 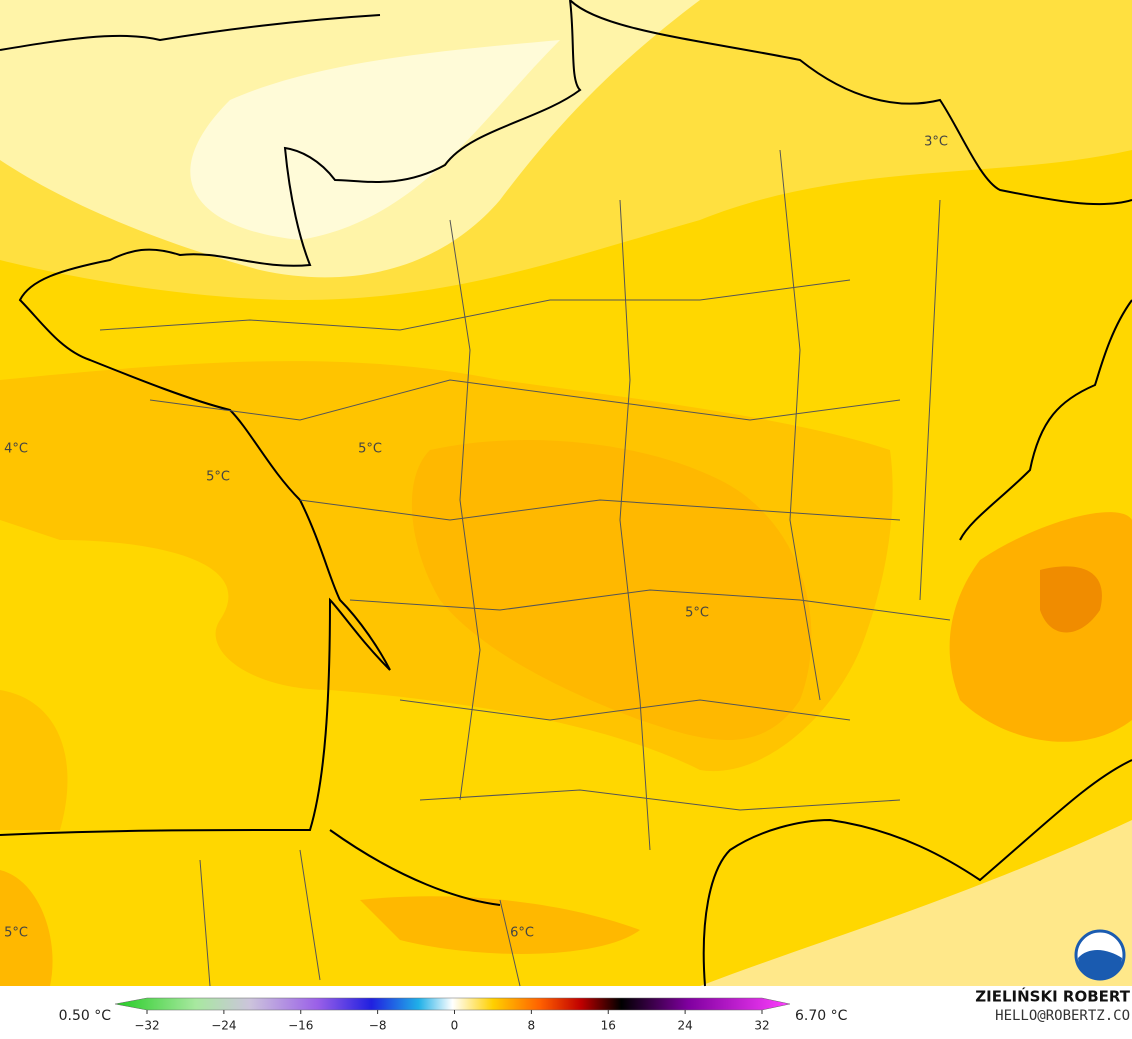 I want to click on colorbar-tick-label: 16, so click(x=608, y=1026).